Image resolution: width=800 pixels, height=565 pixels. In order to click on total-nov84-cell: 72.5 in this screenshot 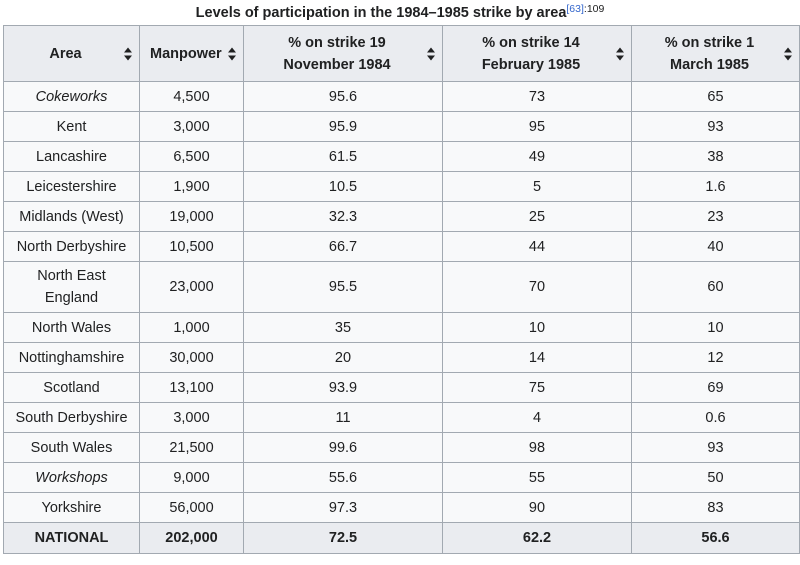, I will do `click(343, 538)`.